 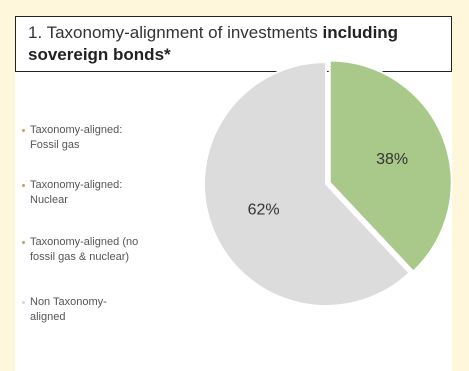 What do you see at coordinates (360, 32) in the screenshot?
I see `title-emphasis: including` at bounding box center [360, 32].